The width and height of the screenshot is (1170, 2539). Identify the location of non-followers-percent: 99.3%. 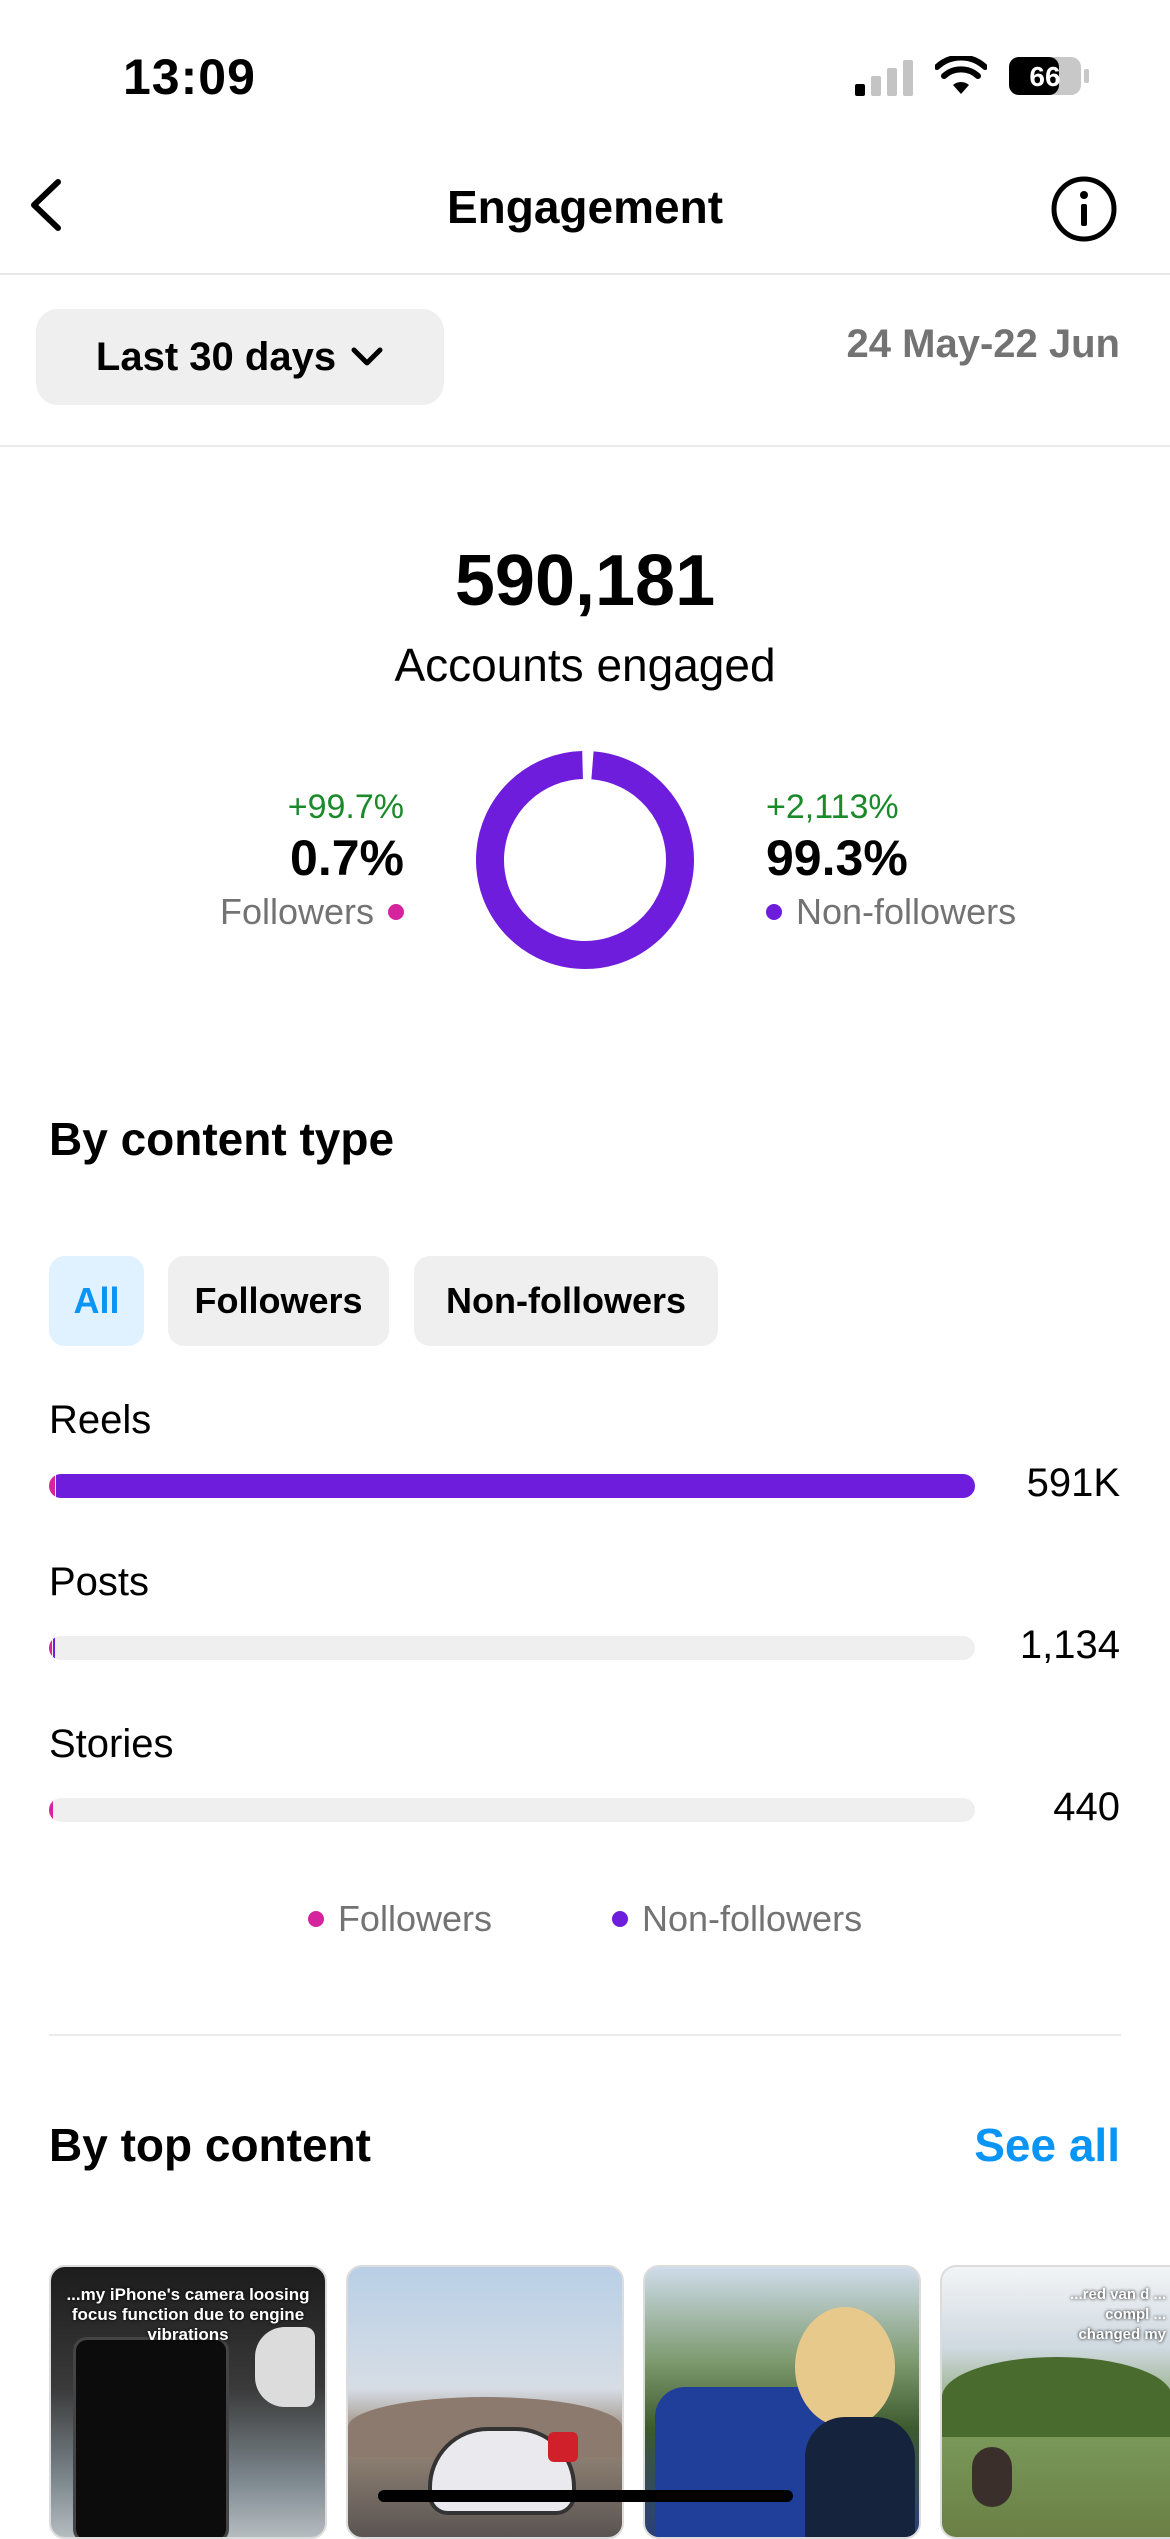
(837, 858).